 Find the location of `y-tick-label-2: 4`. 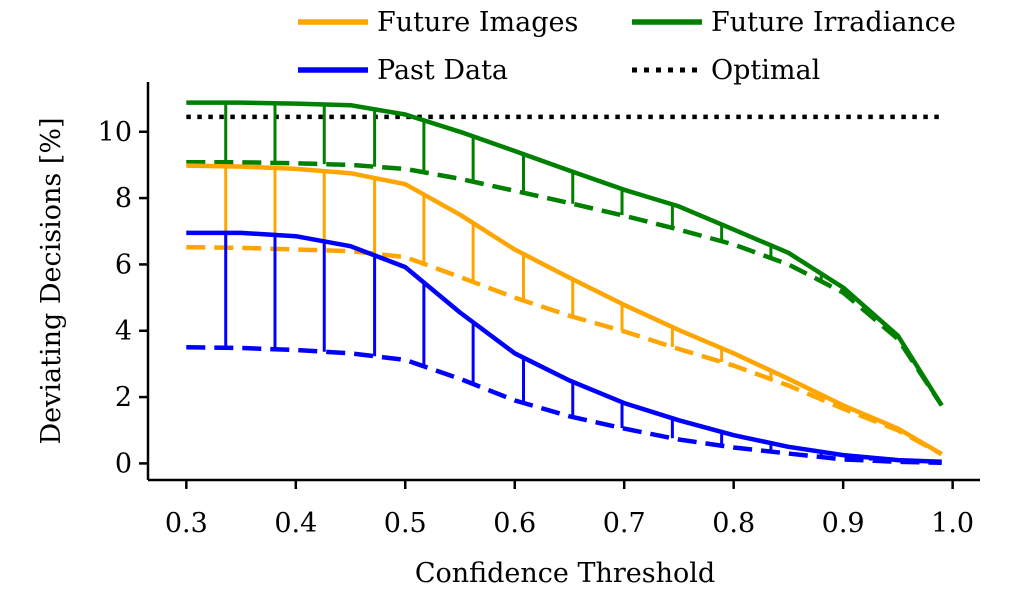

y-tick-label-2: 4 is located at coordinates (123, 331).